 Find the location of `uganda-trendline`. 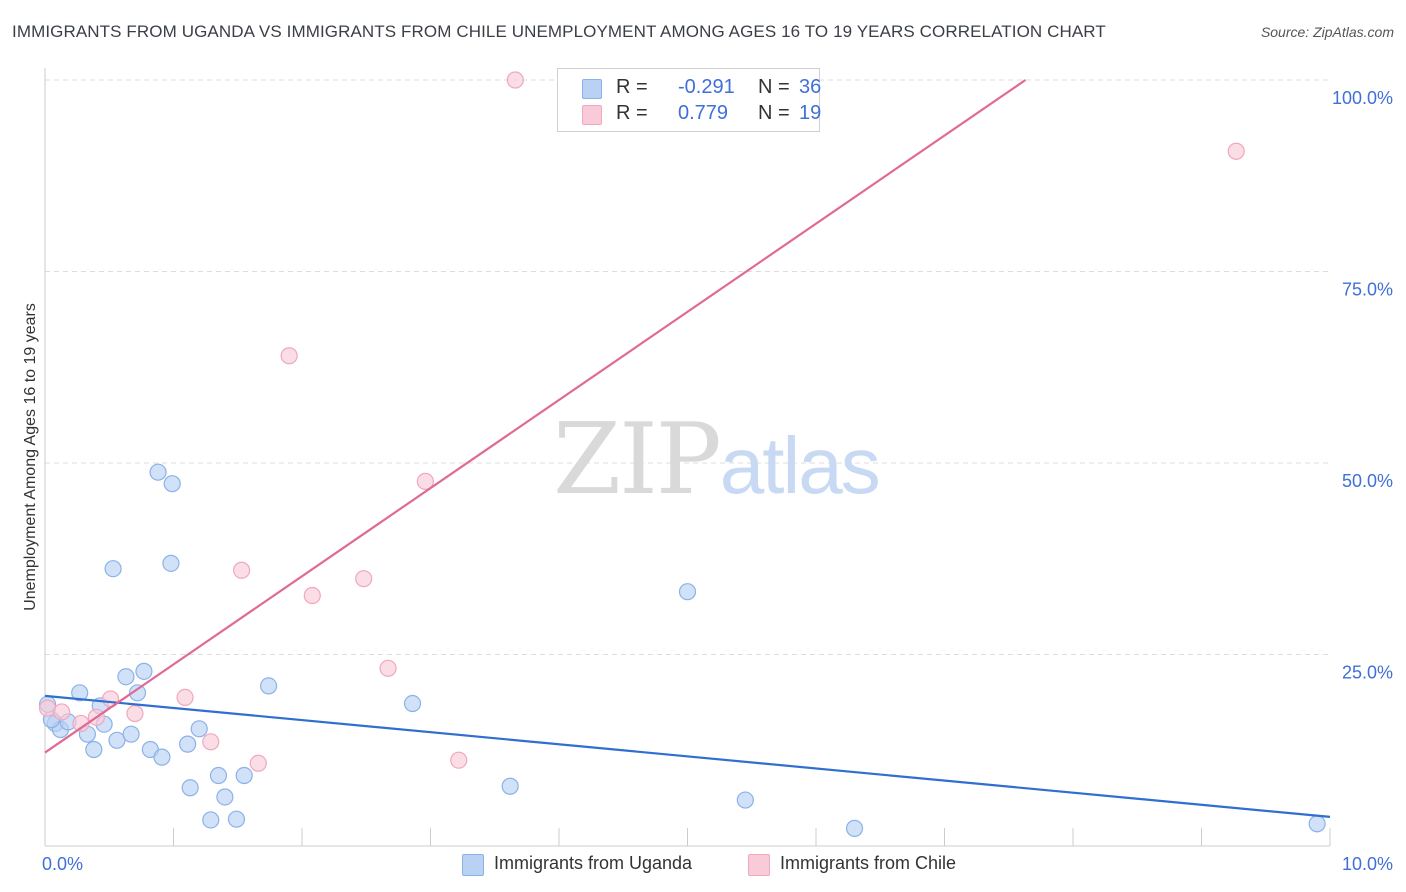

uganda-trendline is located at coordinates (687, 756).